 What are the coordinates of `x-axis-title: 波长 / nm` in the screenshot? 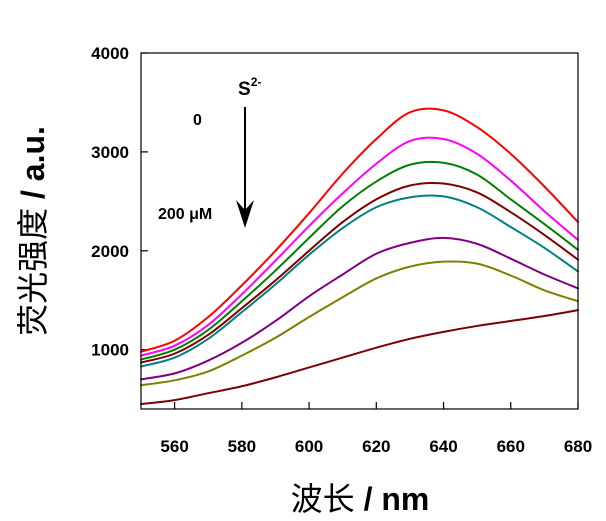 It's located at (360, 499).